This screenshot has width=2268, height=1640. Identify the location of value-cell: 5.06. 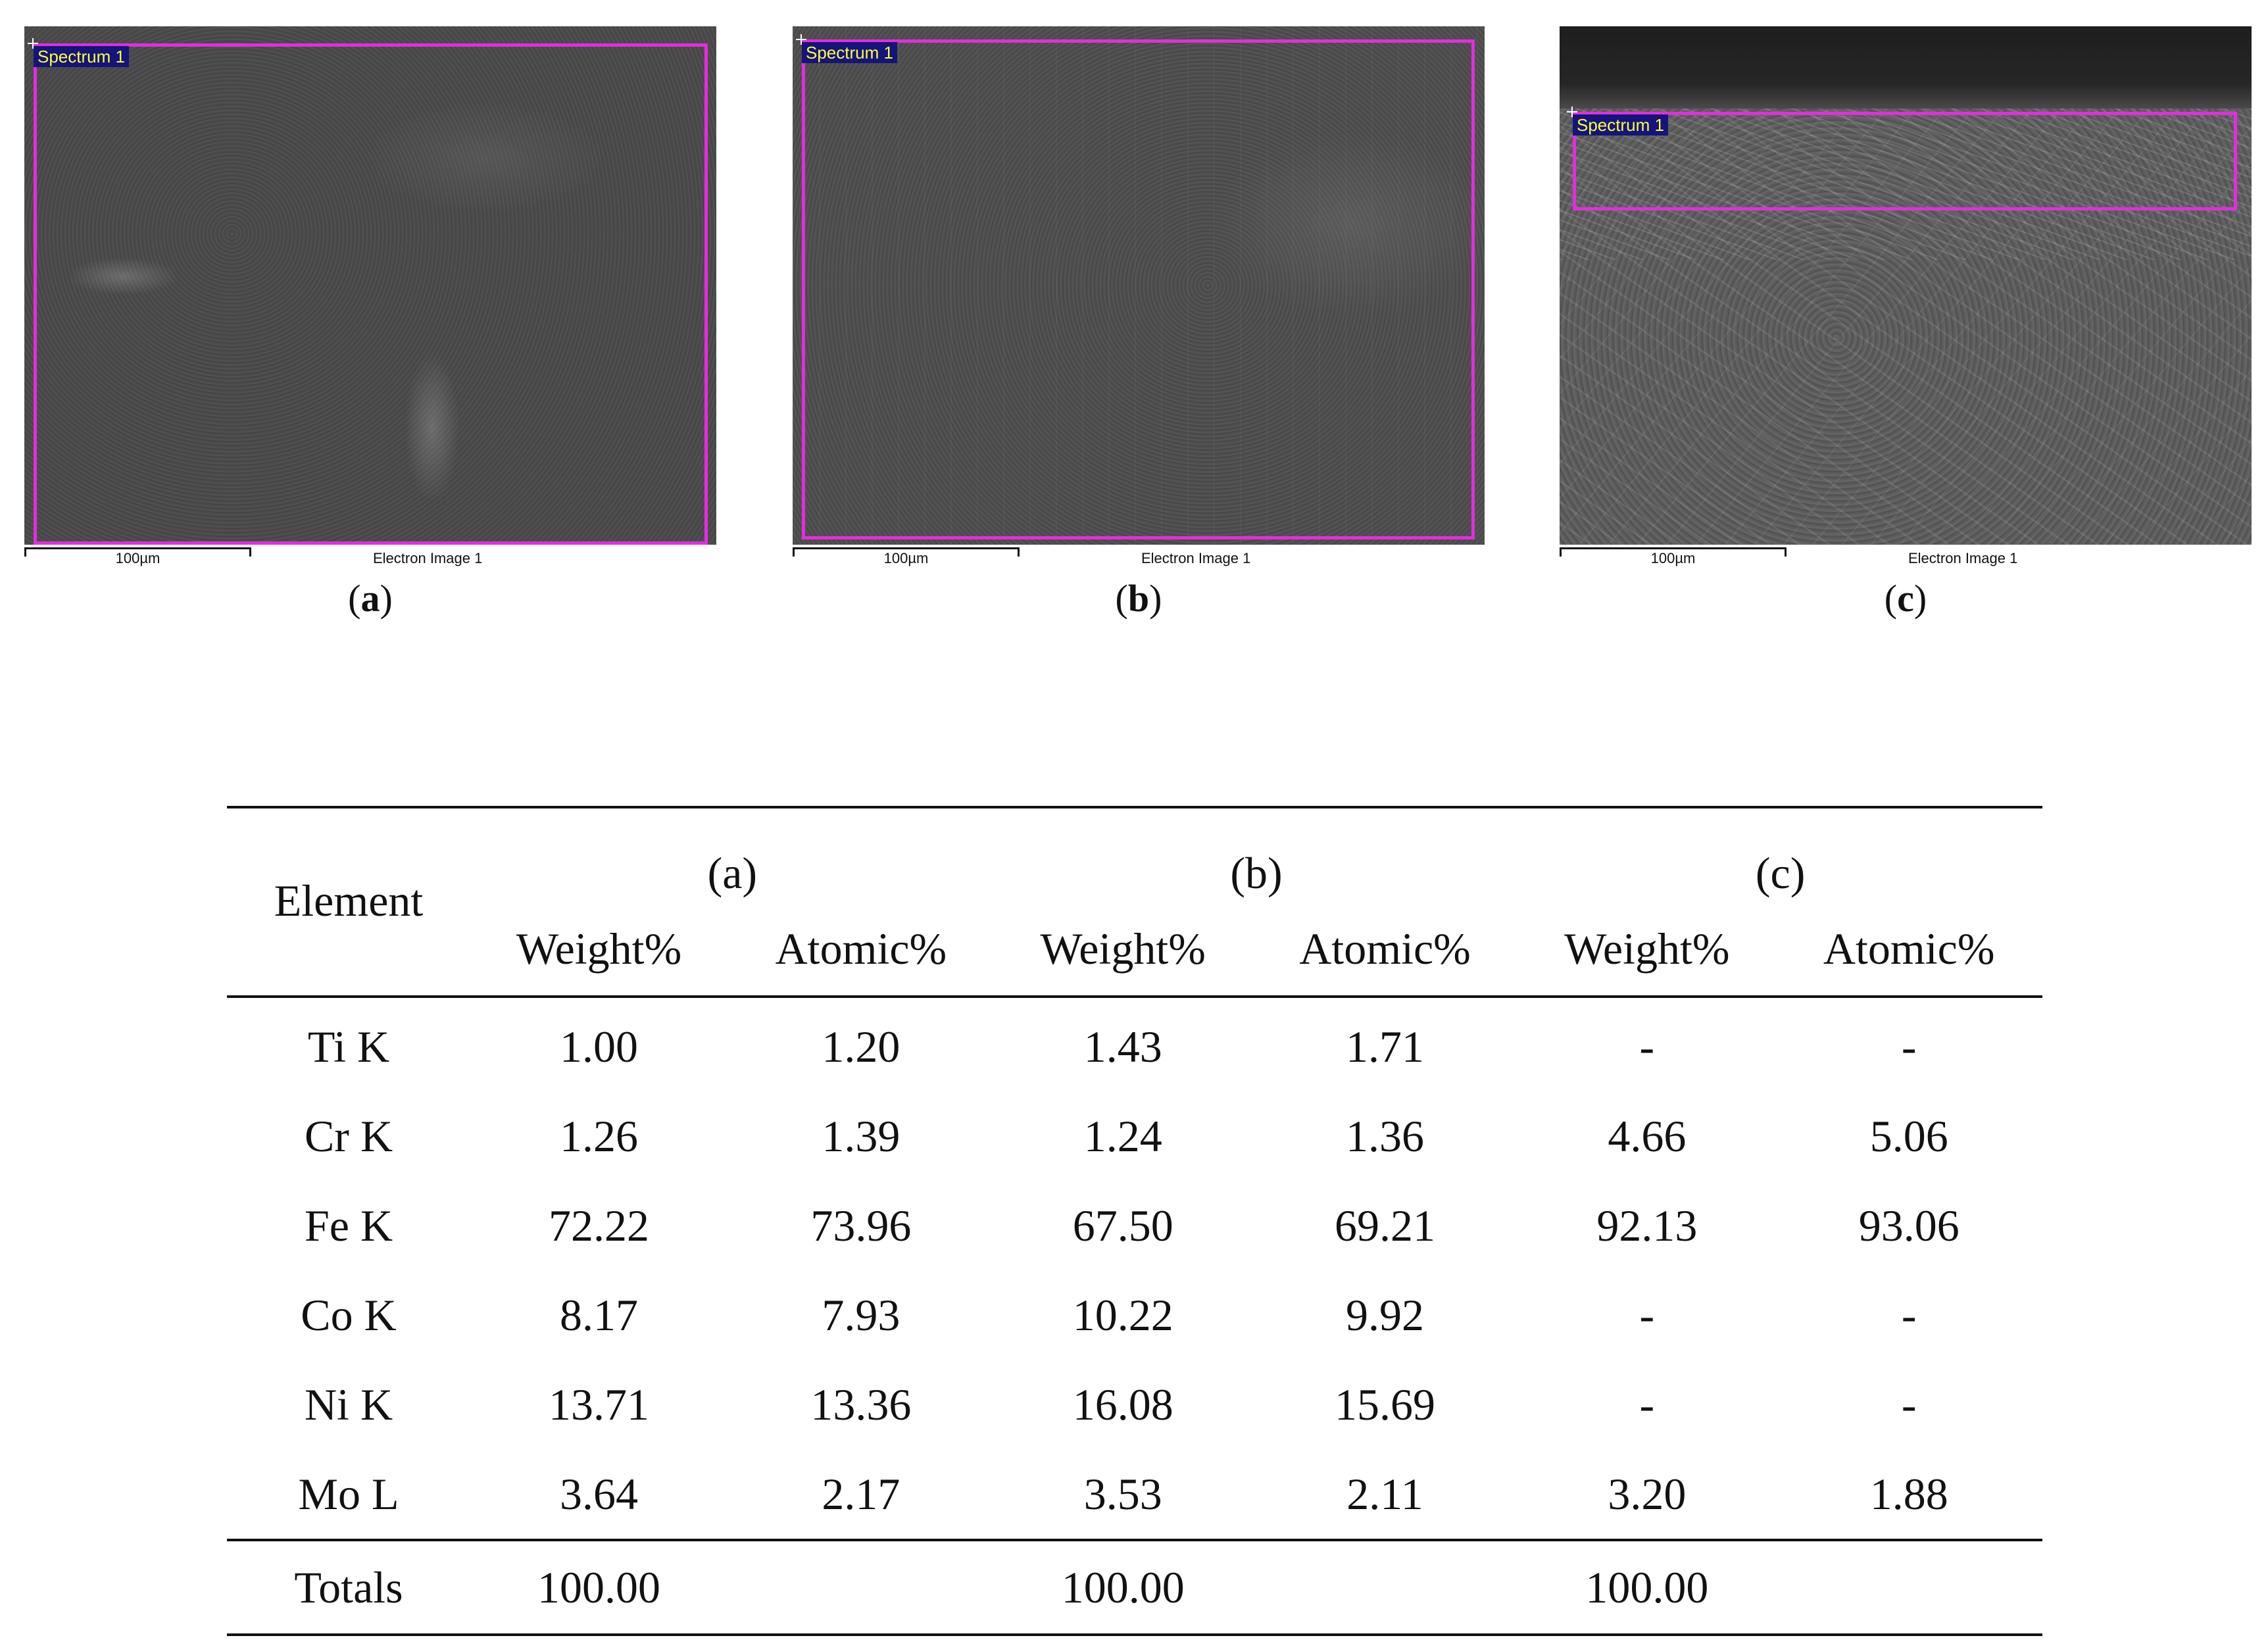
(1908, 1135).